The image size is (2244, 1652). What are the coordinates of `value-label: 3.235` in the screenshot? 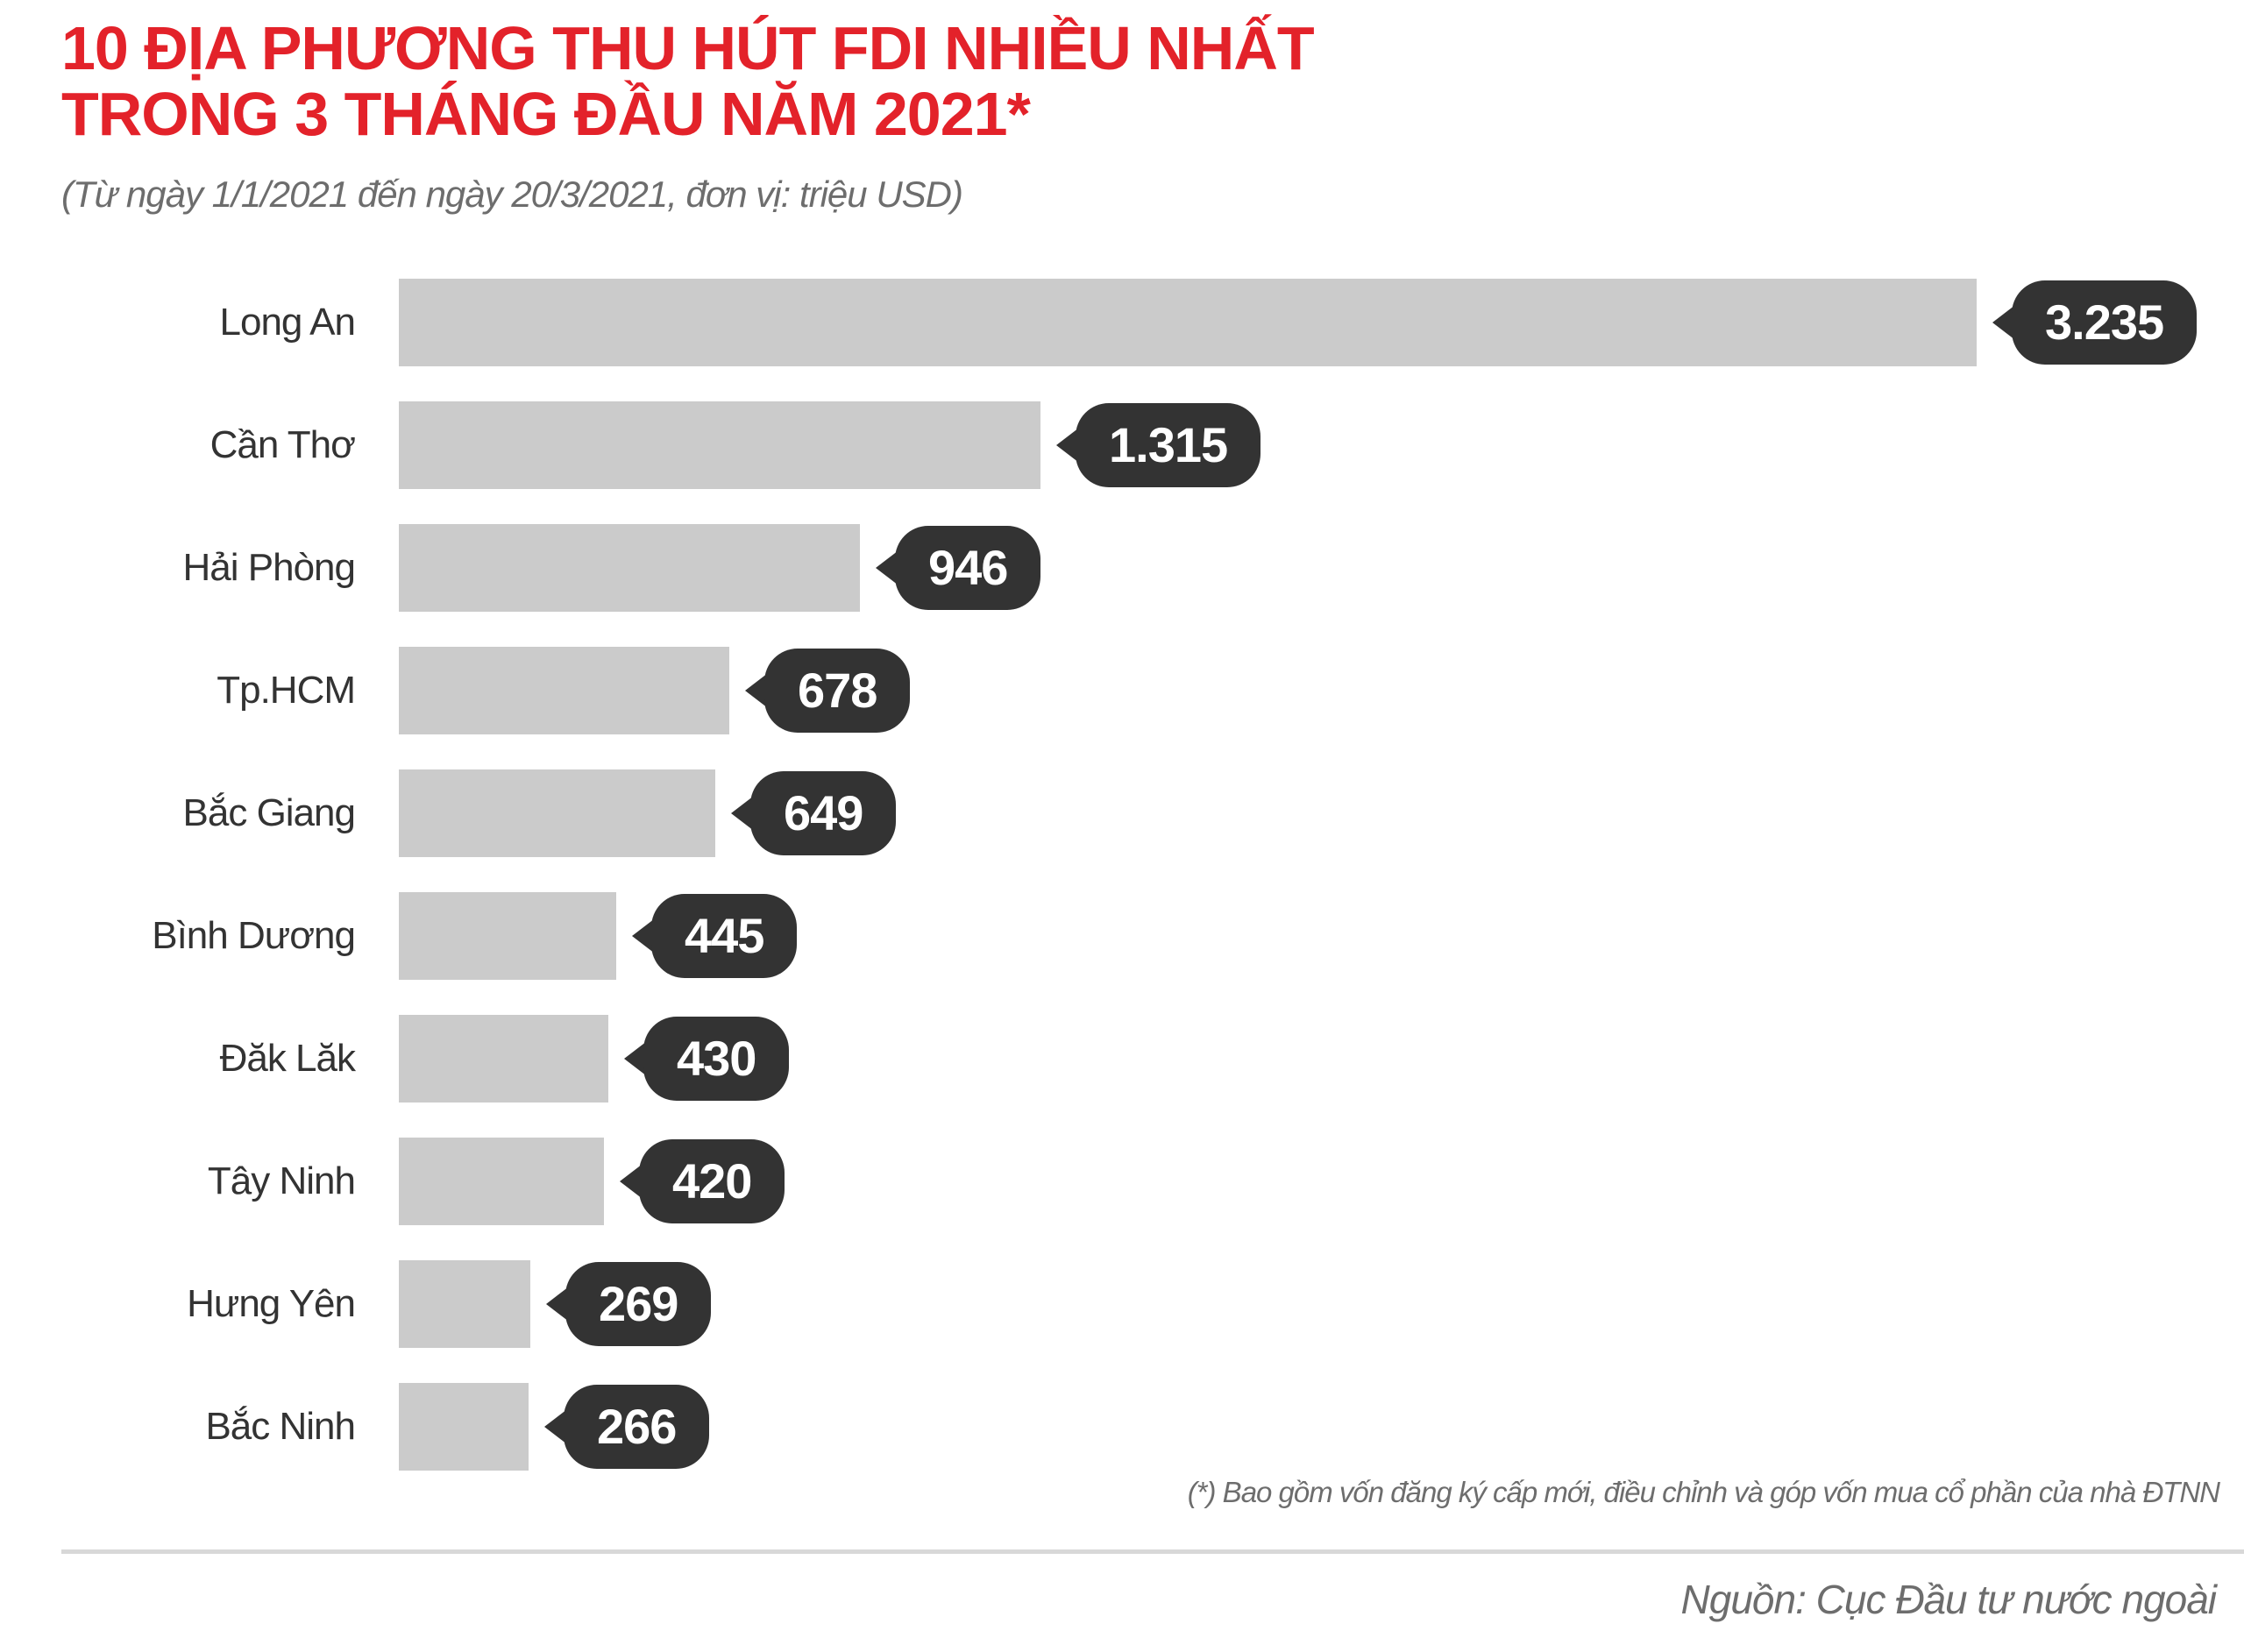 It's located at (2105, 322).